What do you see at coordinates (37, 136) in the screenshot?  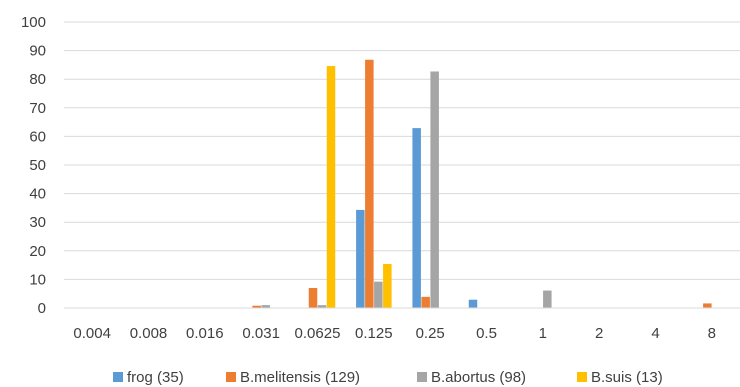 I see `y-tick-label: 60` at bounding box center [37, 136].